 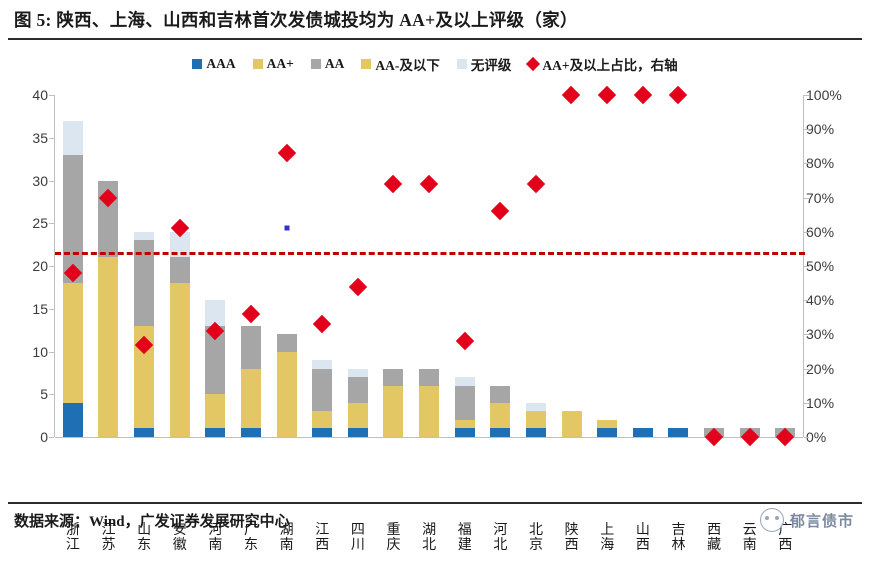 What do you see at coordinates (393, 538) in the screenshot?
I see `x-axis-tick-label: 重庆` at bounding box center [393, 538].